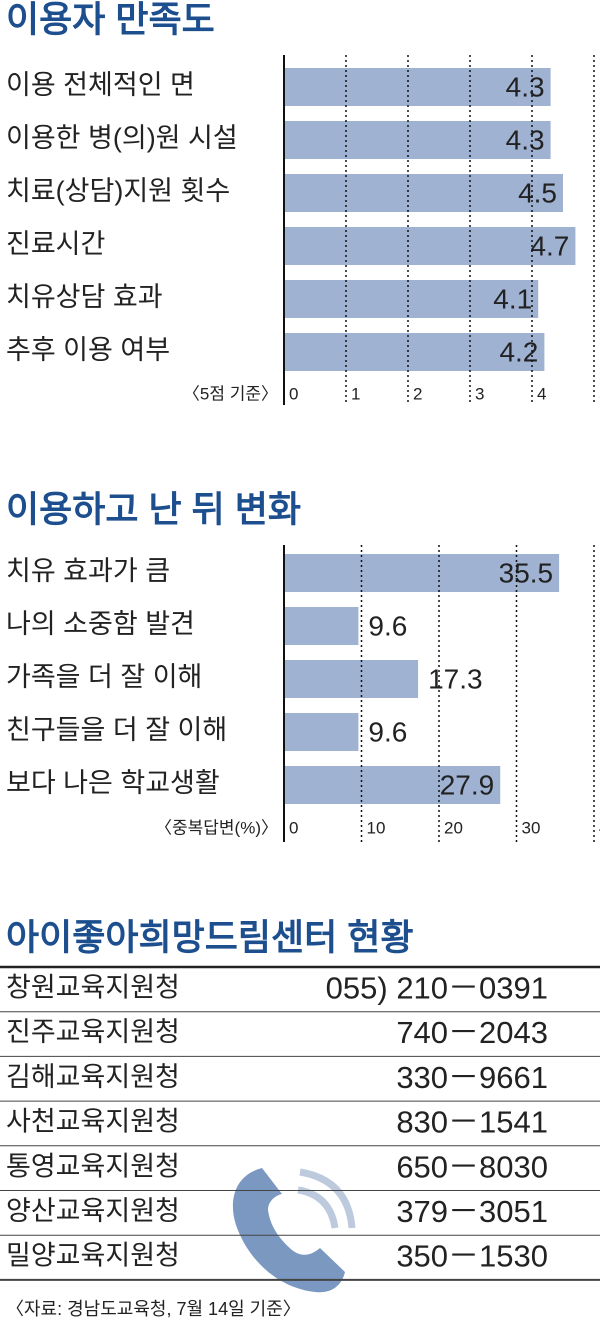 The height and width of the screenshot is (1326, 600). Describe the element at coordinates (288, 1230) in the screenshot. I see `handset` at that location.